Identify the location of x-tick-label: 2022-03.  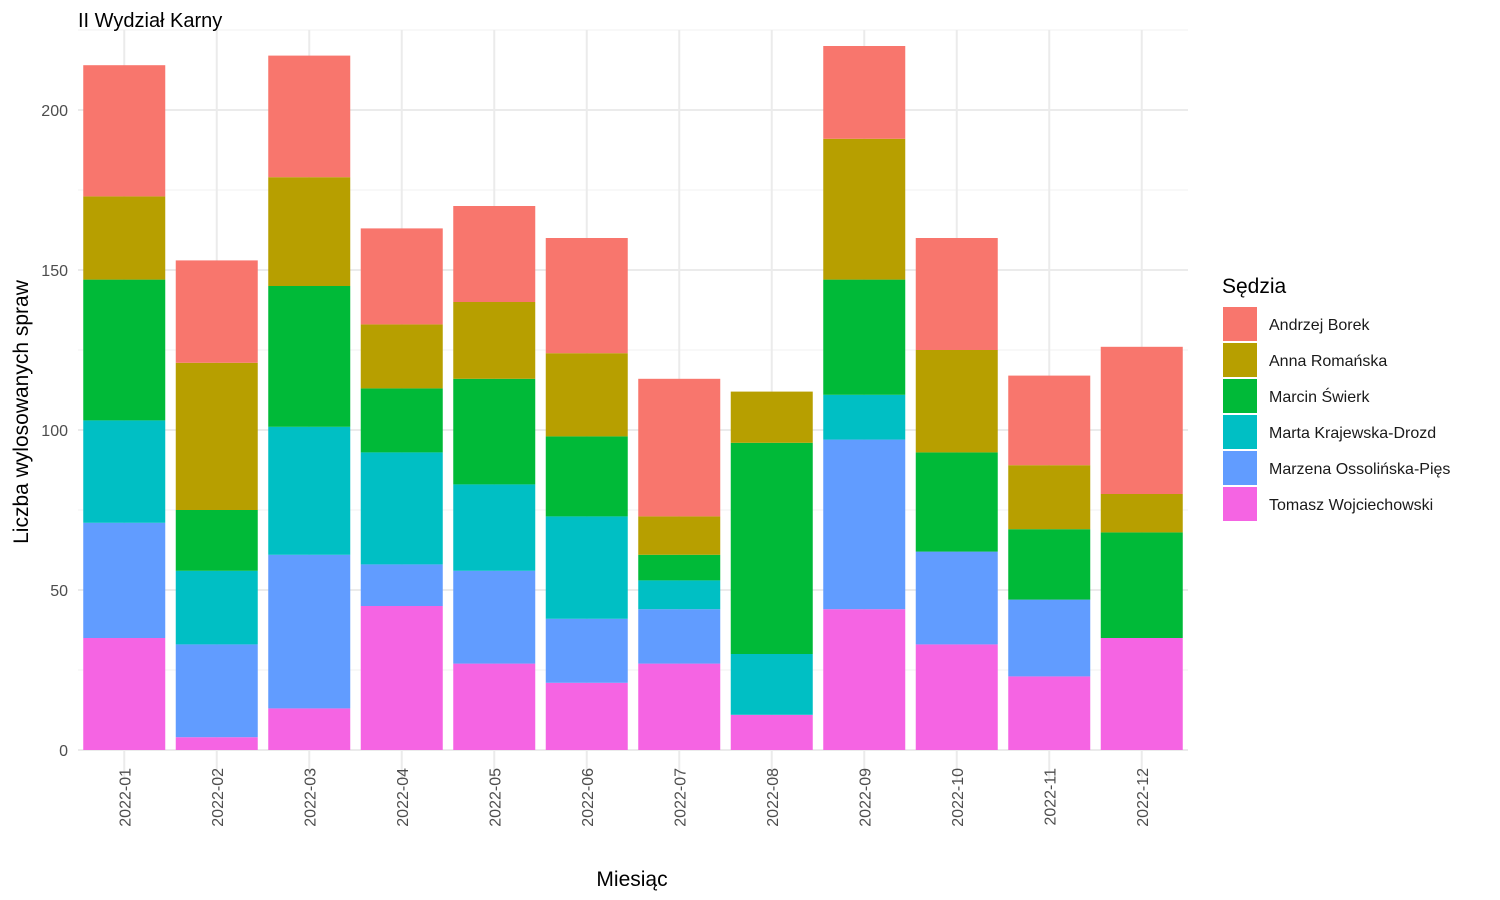
(310, 797).